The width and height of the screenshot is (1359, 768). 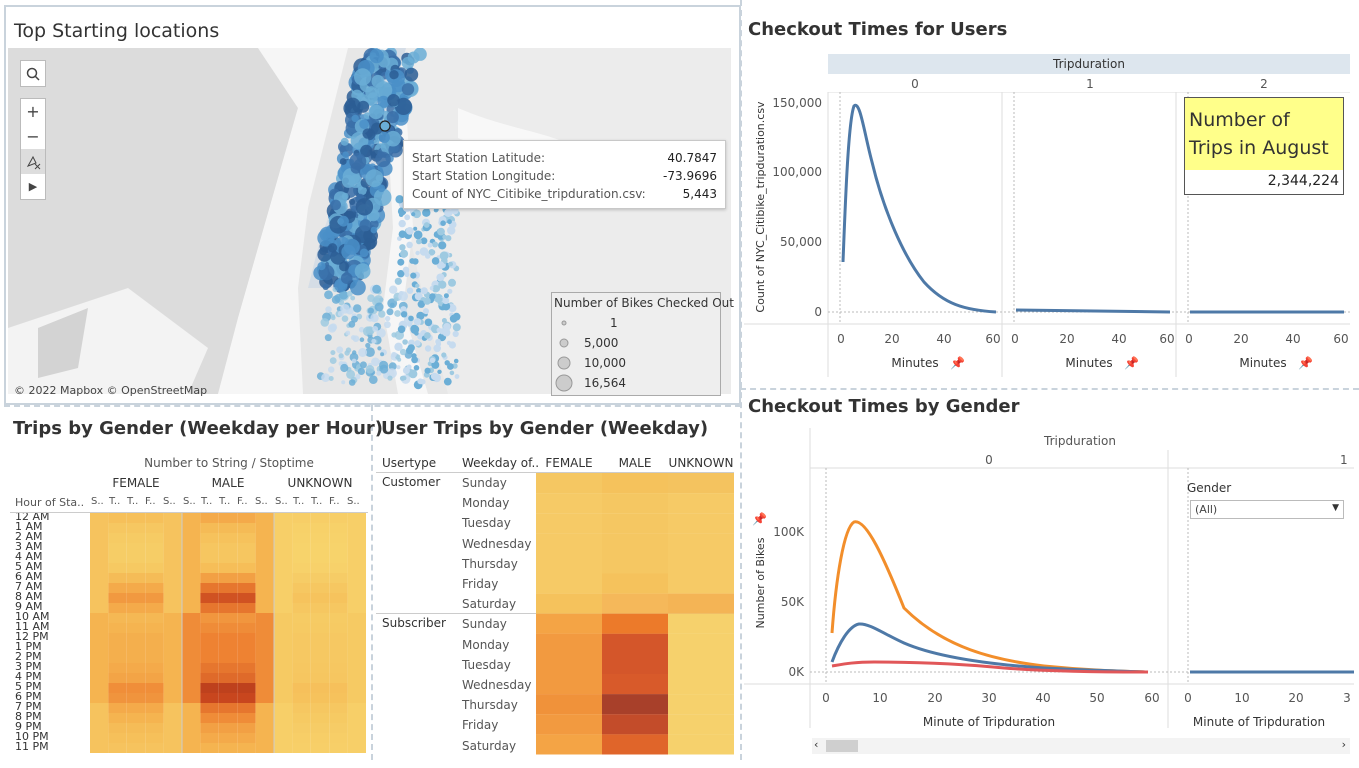 I want to click on y-tick: 100K, so click(x=789, y=532).